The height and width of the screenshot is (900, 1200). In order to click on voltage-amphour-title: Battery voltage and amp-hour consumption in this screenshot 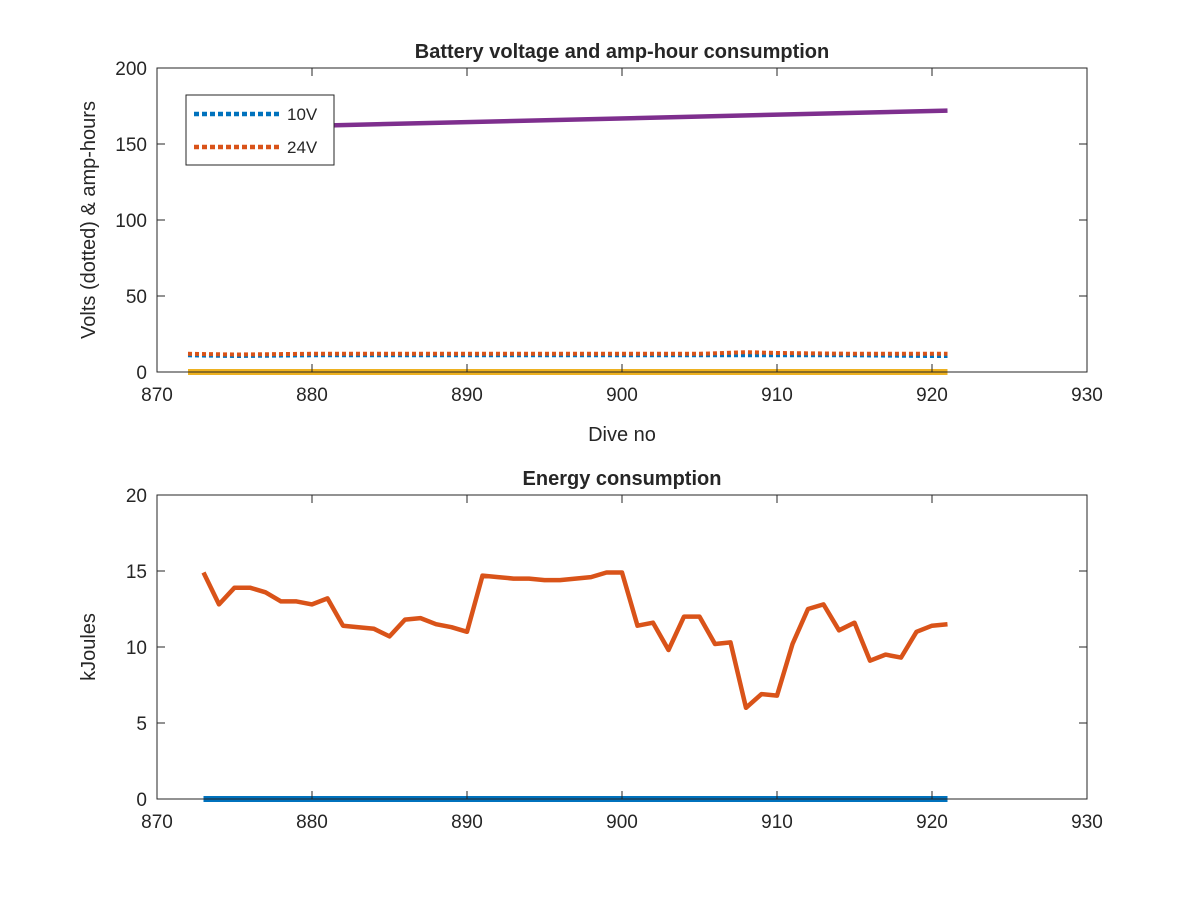, I will do `click(622, 52)`.